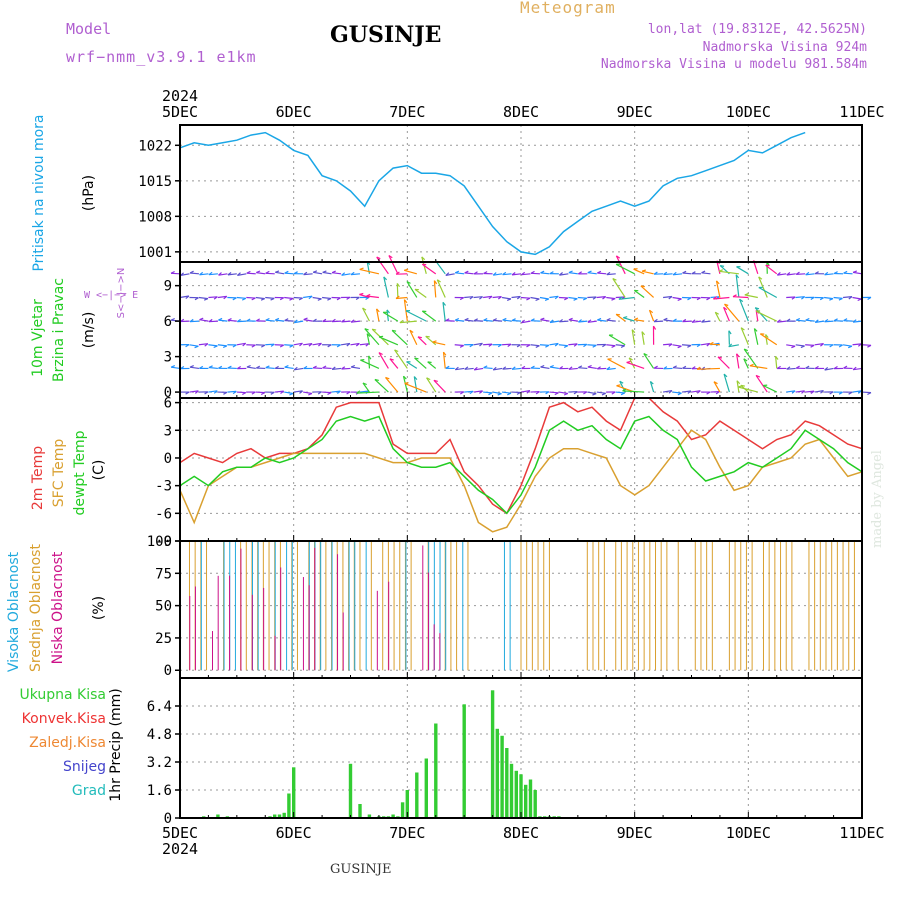 This screenshot has height=900, width=900. I want to click on wind-compass-ns: S<−|−>N, so click(121, 293).